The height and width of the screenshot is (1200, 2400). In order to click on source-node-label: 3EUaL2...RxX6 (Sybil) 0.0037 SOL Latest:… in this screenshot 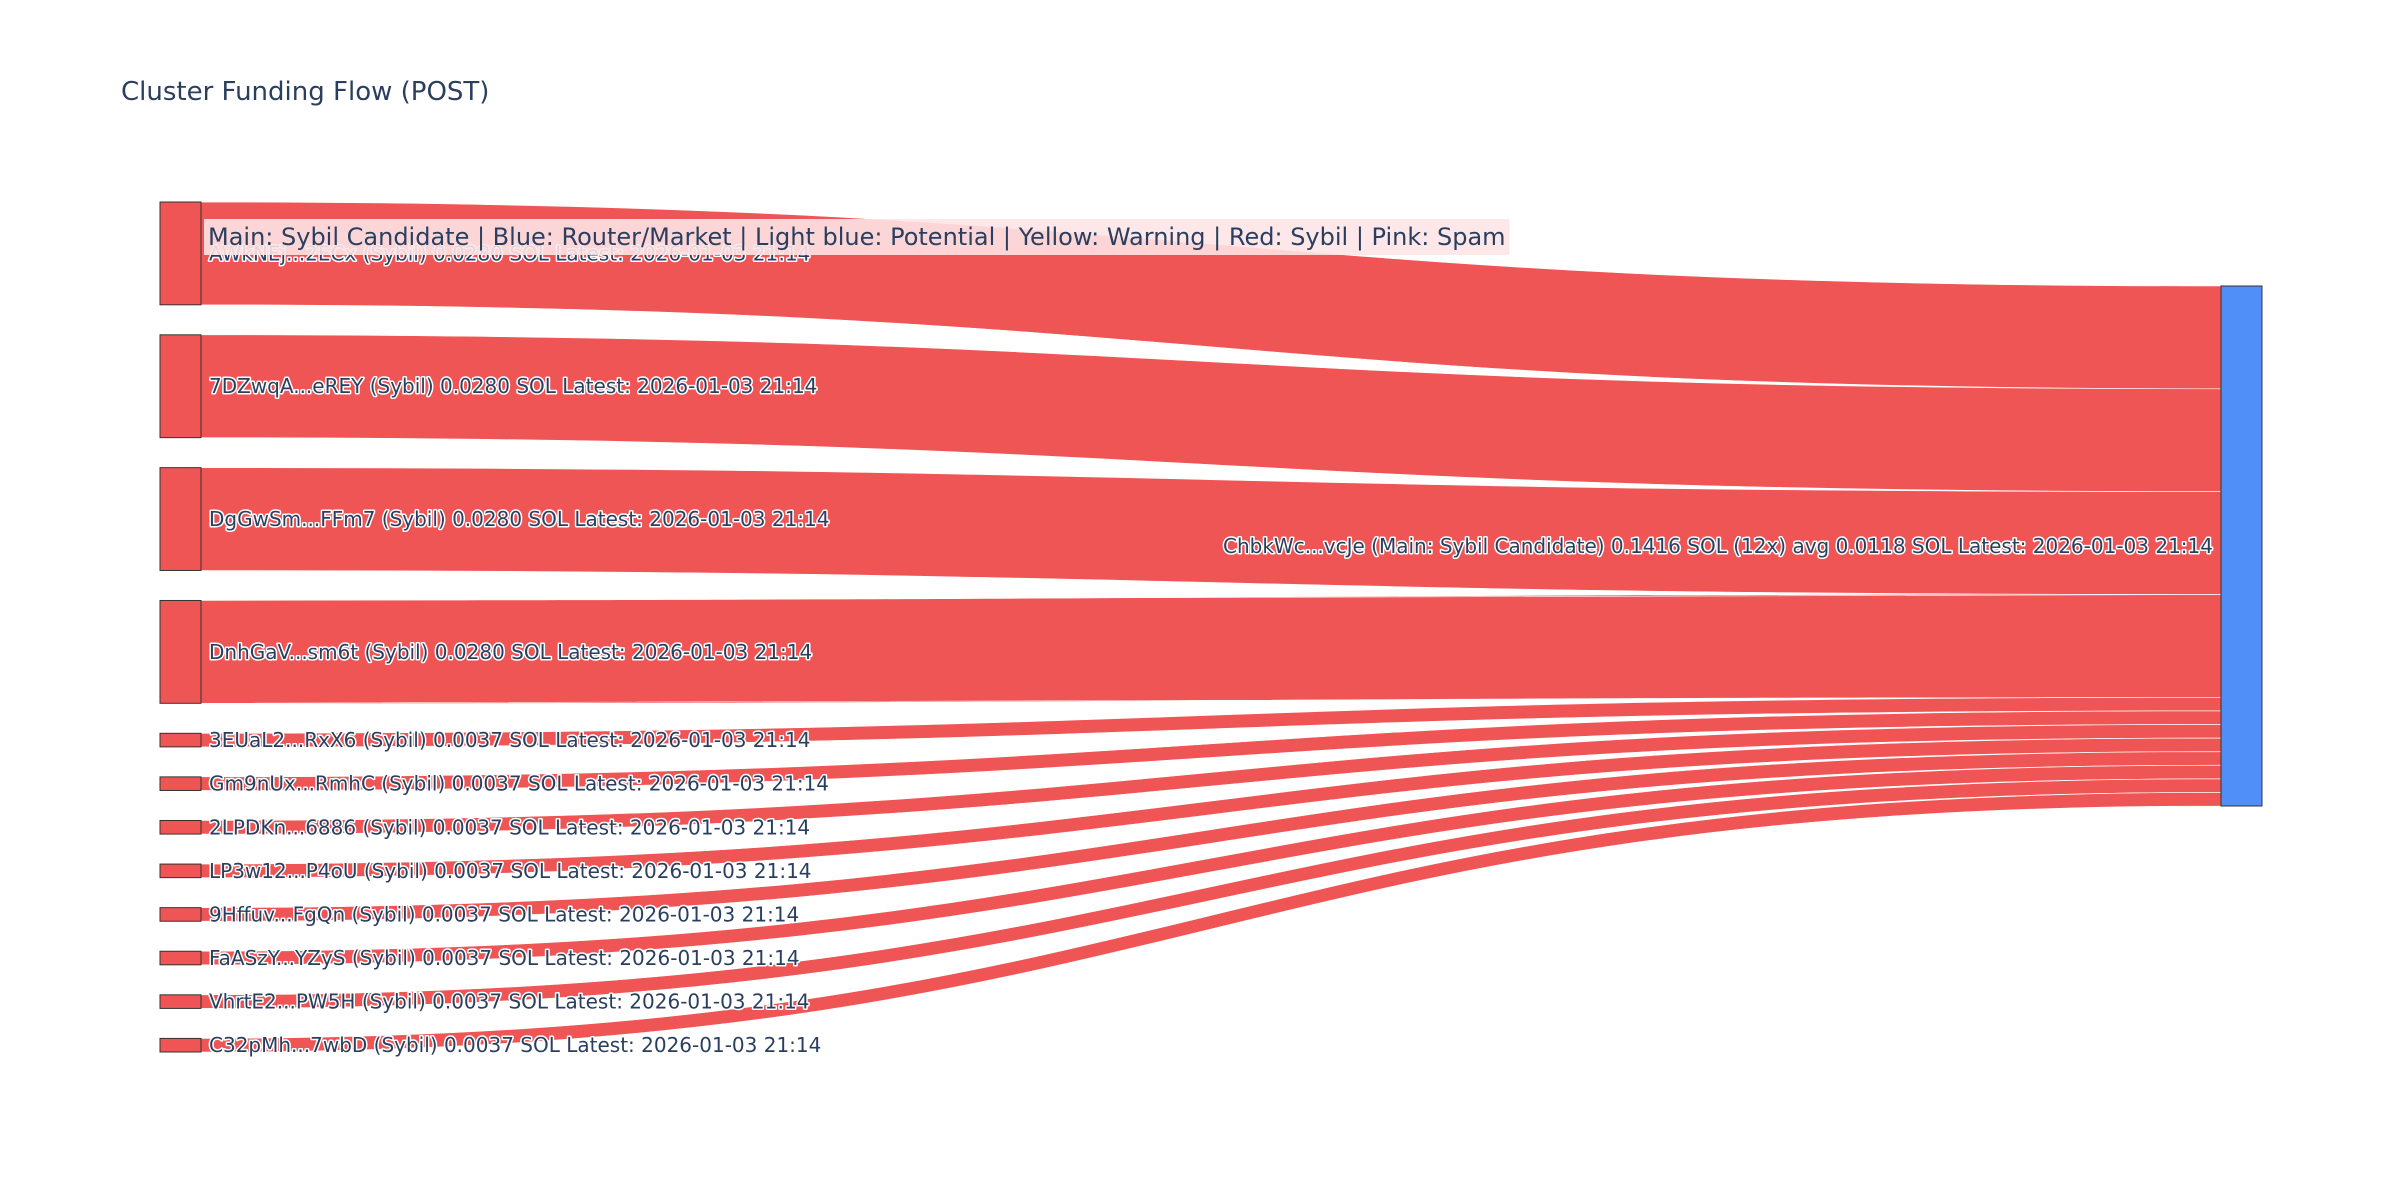, I will do `click(509, 740)`.